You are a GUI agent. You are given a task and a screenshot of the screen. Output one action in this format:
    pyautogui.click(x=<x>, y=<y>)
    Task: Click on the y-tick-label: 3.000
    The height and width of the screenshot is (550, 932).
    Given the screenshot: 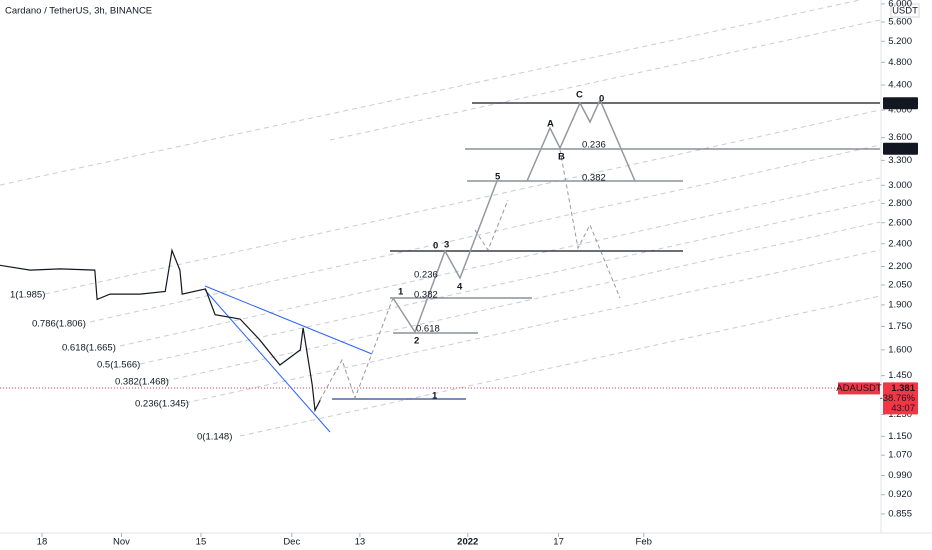 What is the action you would take?
    pyautogui.click(x=900, y=185)
    